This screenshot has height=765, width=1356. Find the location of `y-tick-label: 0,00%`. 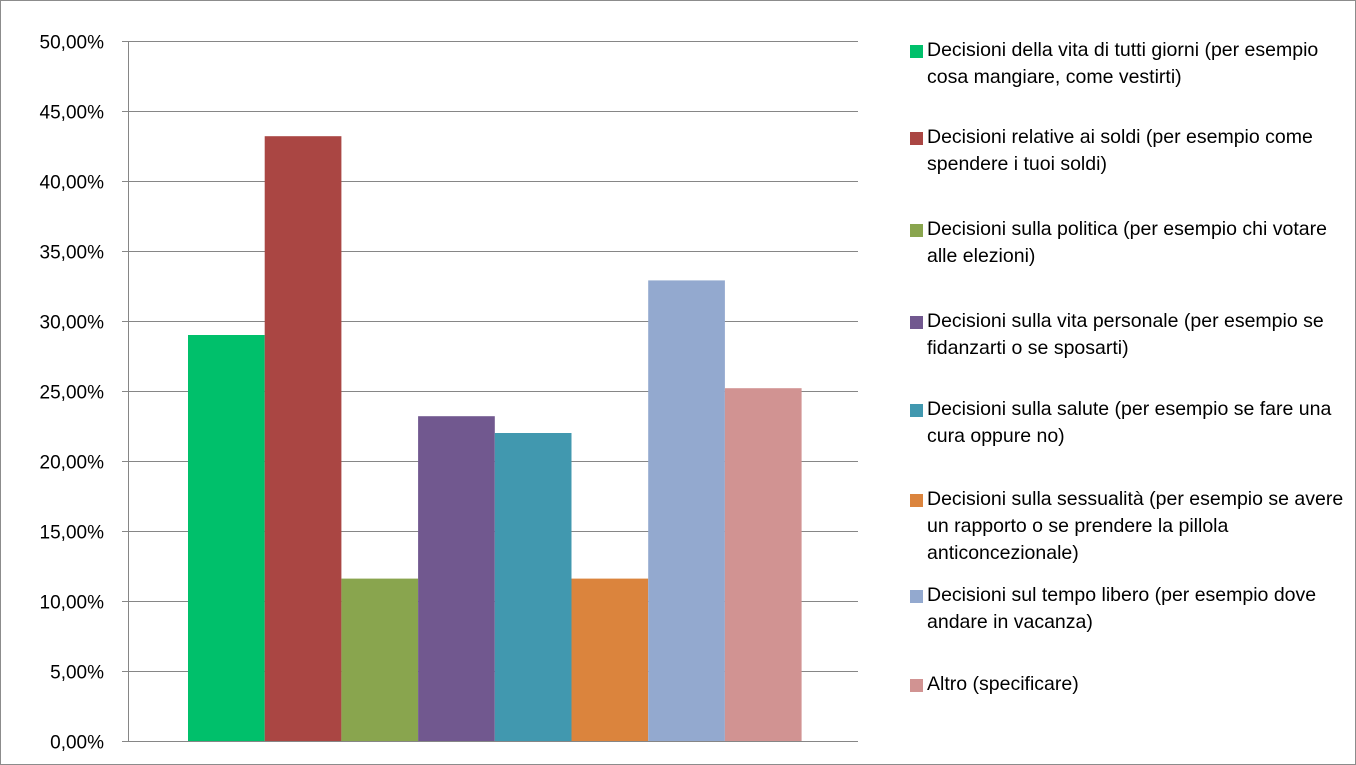

y-tick-label: 0,00% is located at coordinates (77, 743).